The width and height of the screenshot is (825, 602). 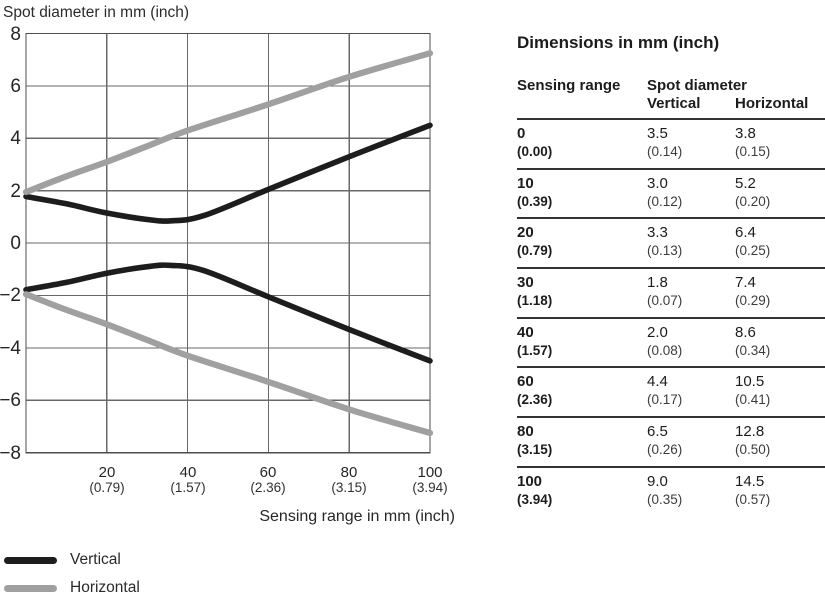 What do you see at coordinates (753, 241) in the screenshot?
I see `cell-horizontal: 6.4 (0.25)` at bounding box center [753, 241].